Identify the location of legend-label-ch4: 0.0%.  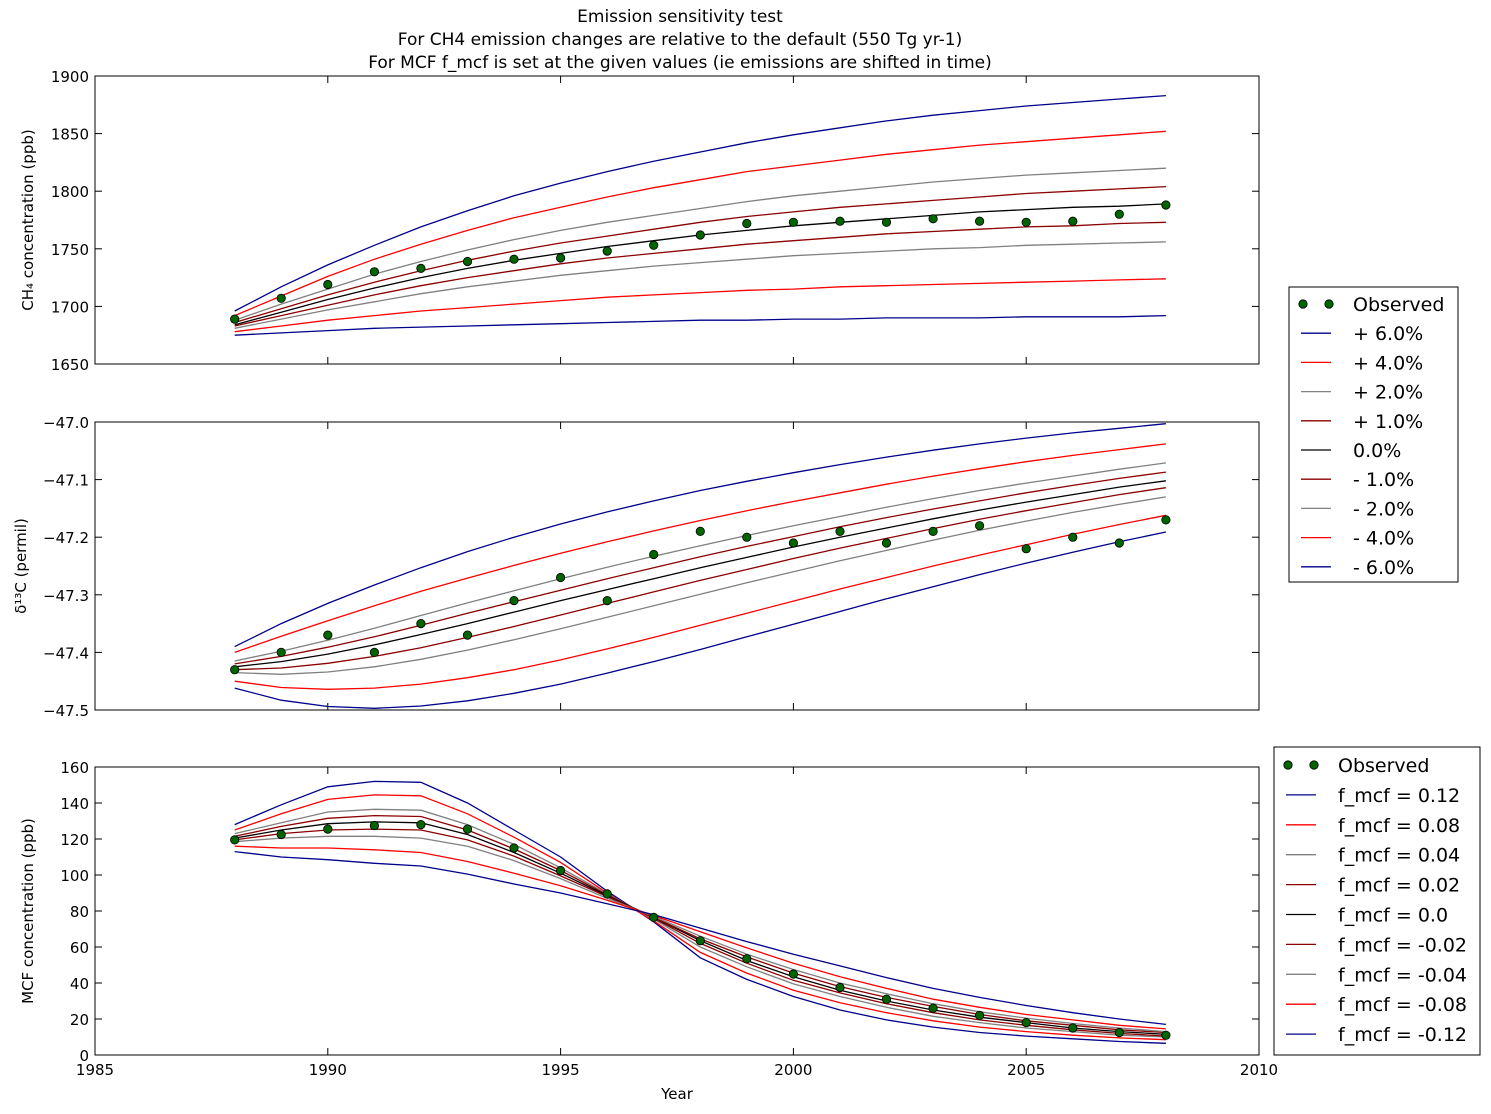
(1377, 451).